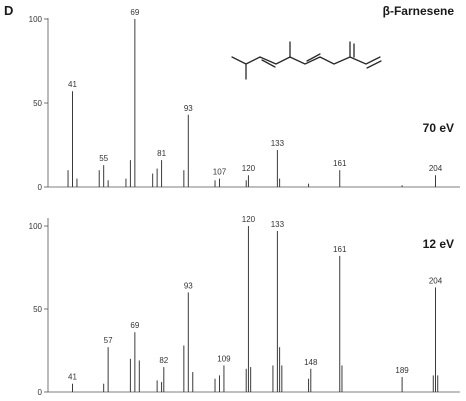  I want to click on compound-name: β-Farnesene, so click(419, 11).